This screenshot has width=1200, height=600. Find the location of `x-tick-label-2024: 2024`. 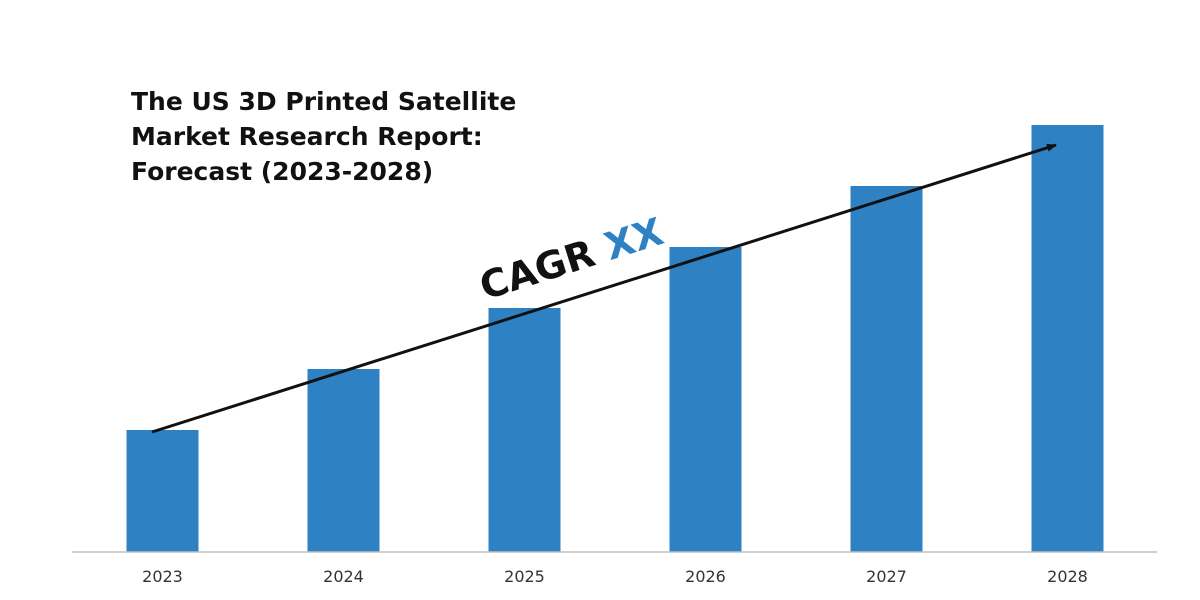

x-tick-label-2024: 2024 is located at coordinates (343, 576).